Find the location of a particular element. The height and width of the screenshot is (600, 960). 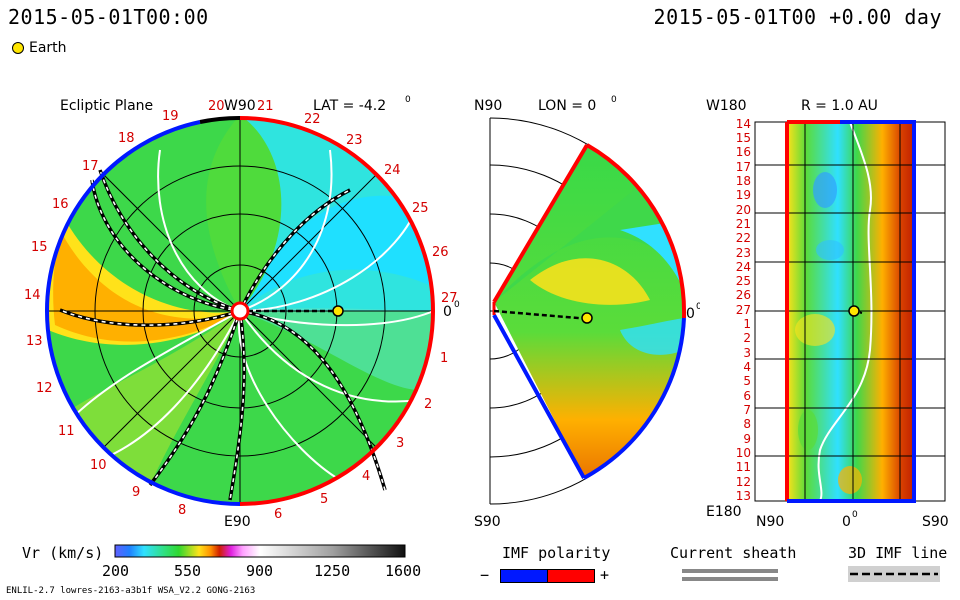

carr-label-20: 20 is located at coordinates (216, 106).